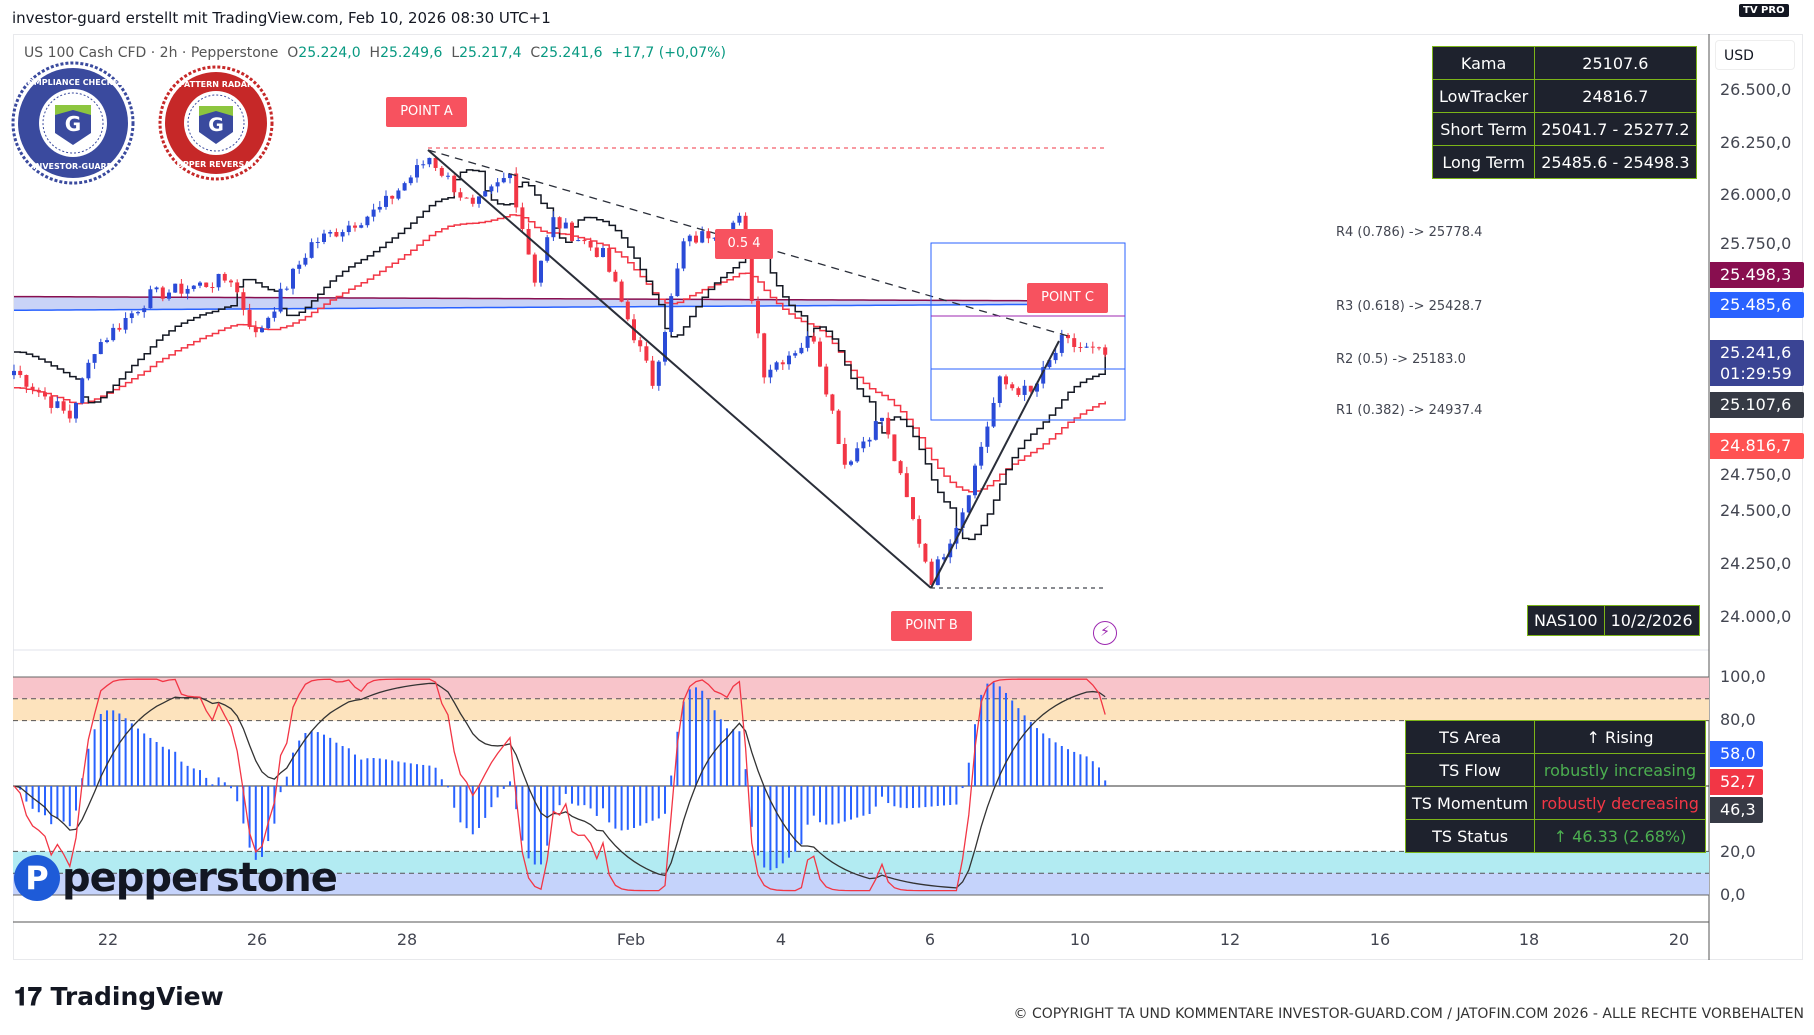 The image size is (1814, 1035). I want to click on ts-momentum-value: robustly decreasing, so click(1620, 803).